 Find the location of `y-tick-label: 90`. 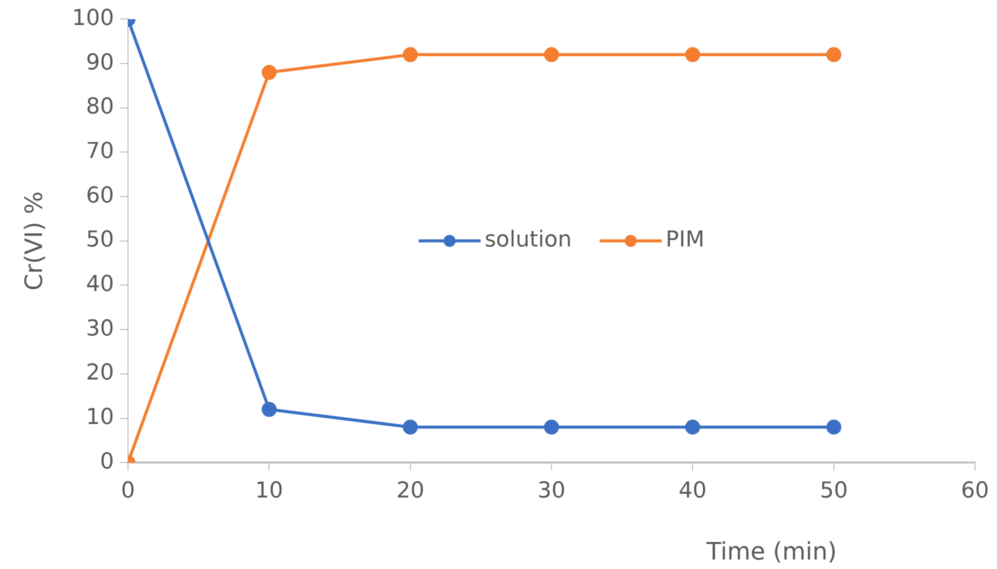

y-tick-label: 90 is located at coordinates (100, 63).